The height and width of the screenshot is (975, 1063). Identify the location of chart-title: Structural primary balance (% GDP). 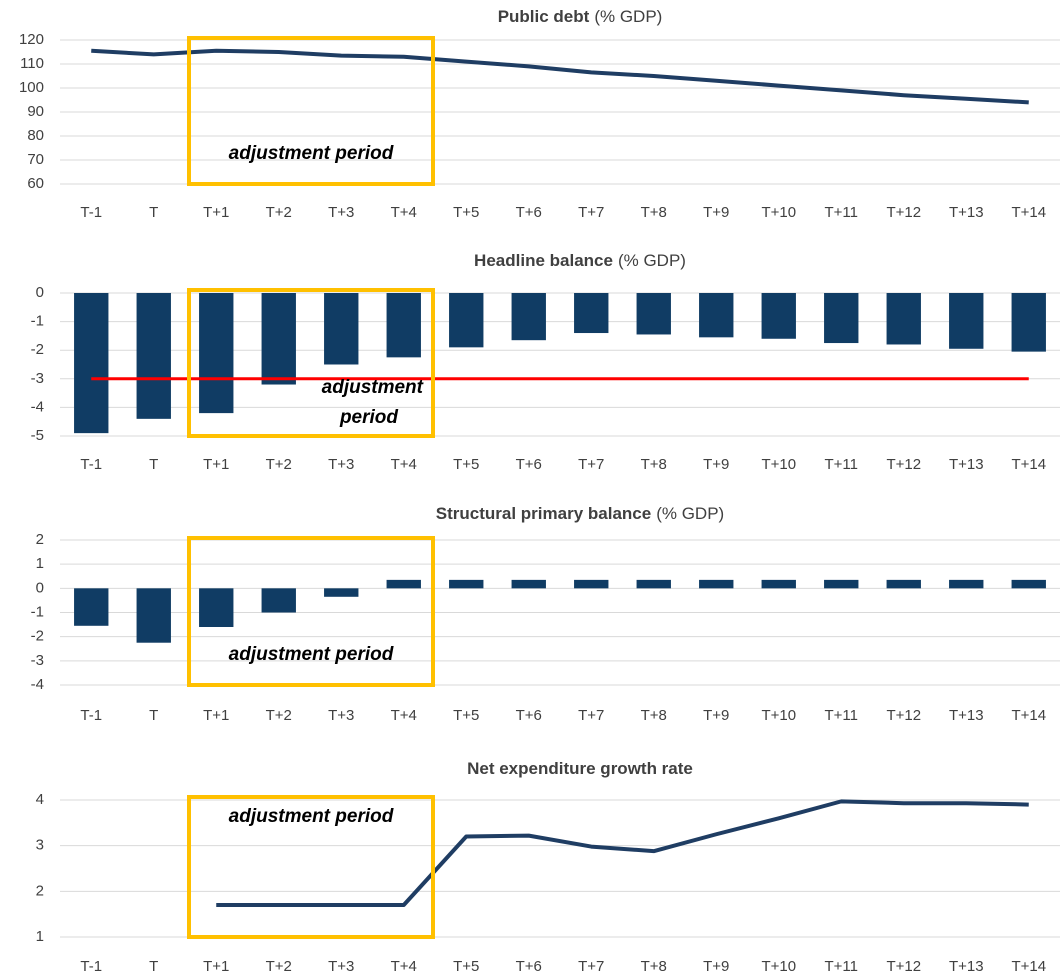
(580, 513).